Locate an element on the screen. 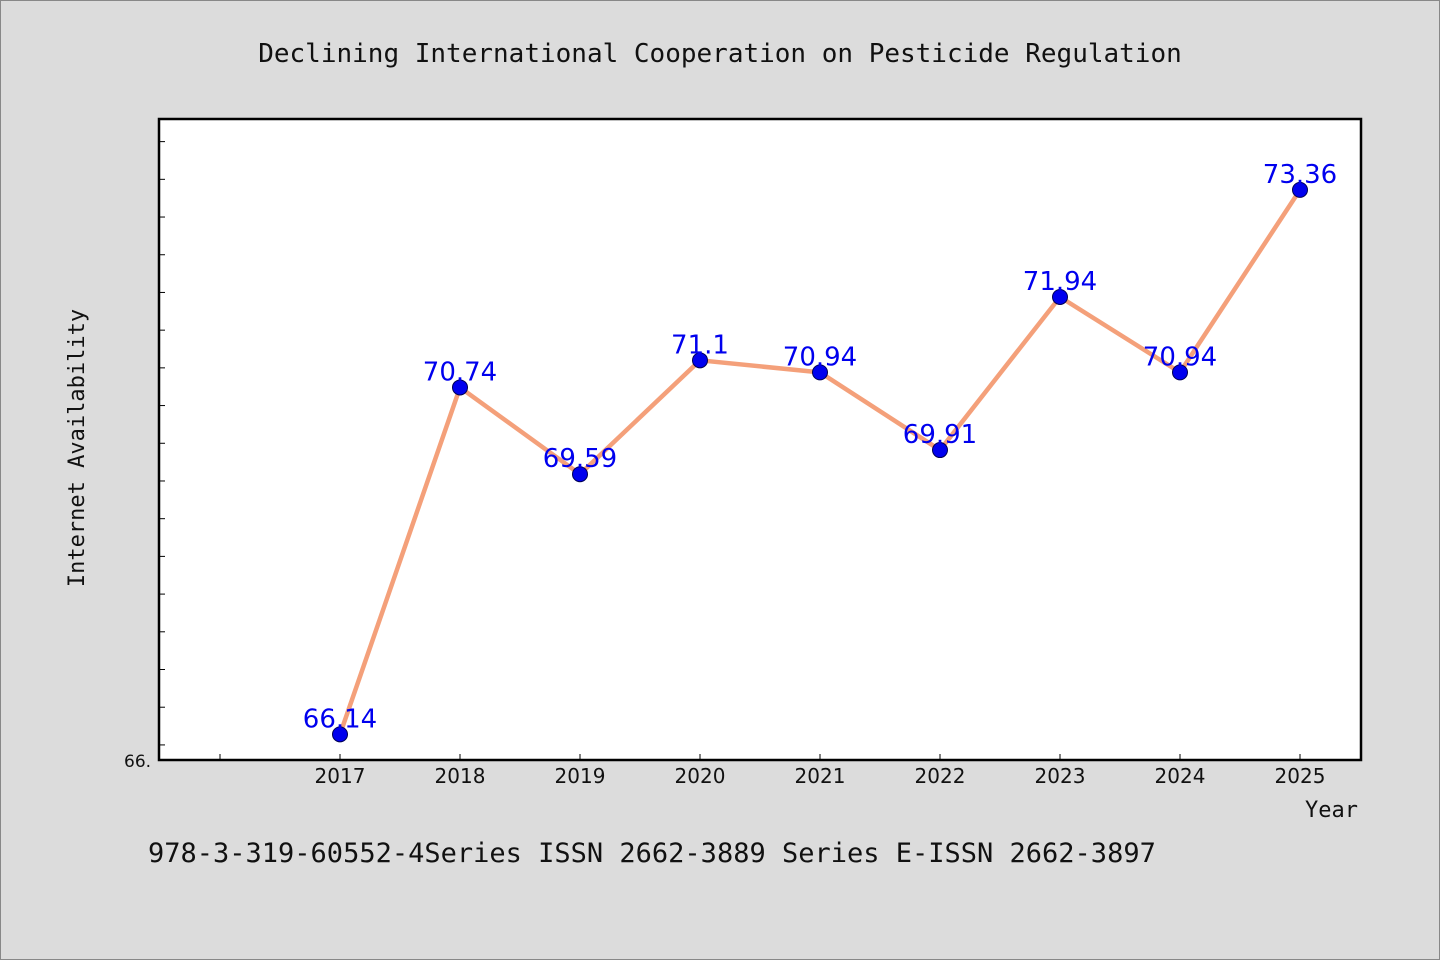  x-tick-label: 2021 is located at coordinates (820, 776).